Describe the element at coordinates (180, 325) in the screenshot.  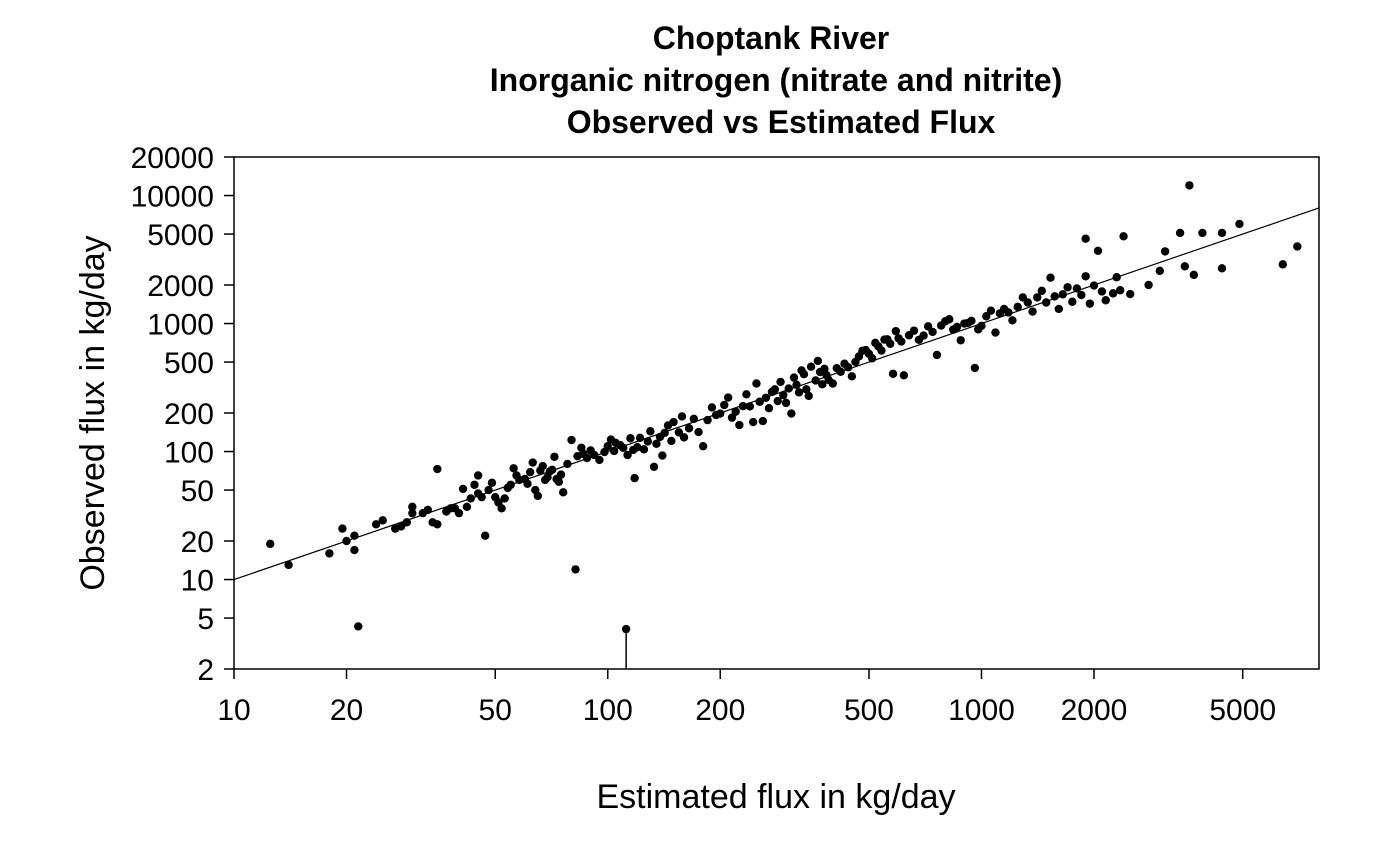
I see `y-tick-label: 1000` at that location.